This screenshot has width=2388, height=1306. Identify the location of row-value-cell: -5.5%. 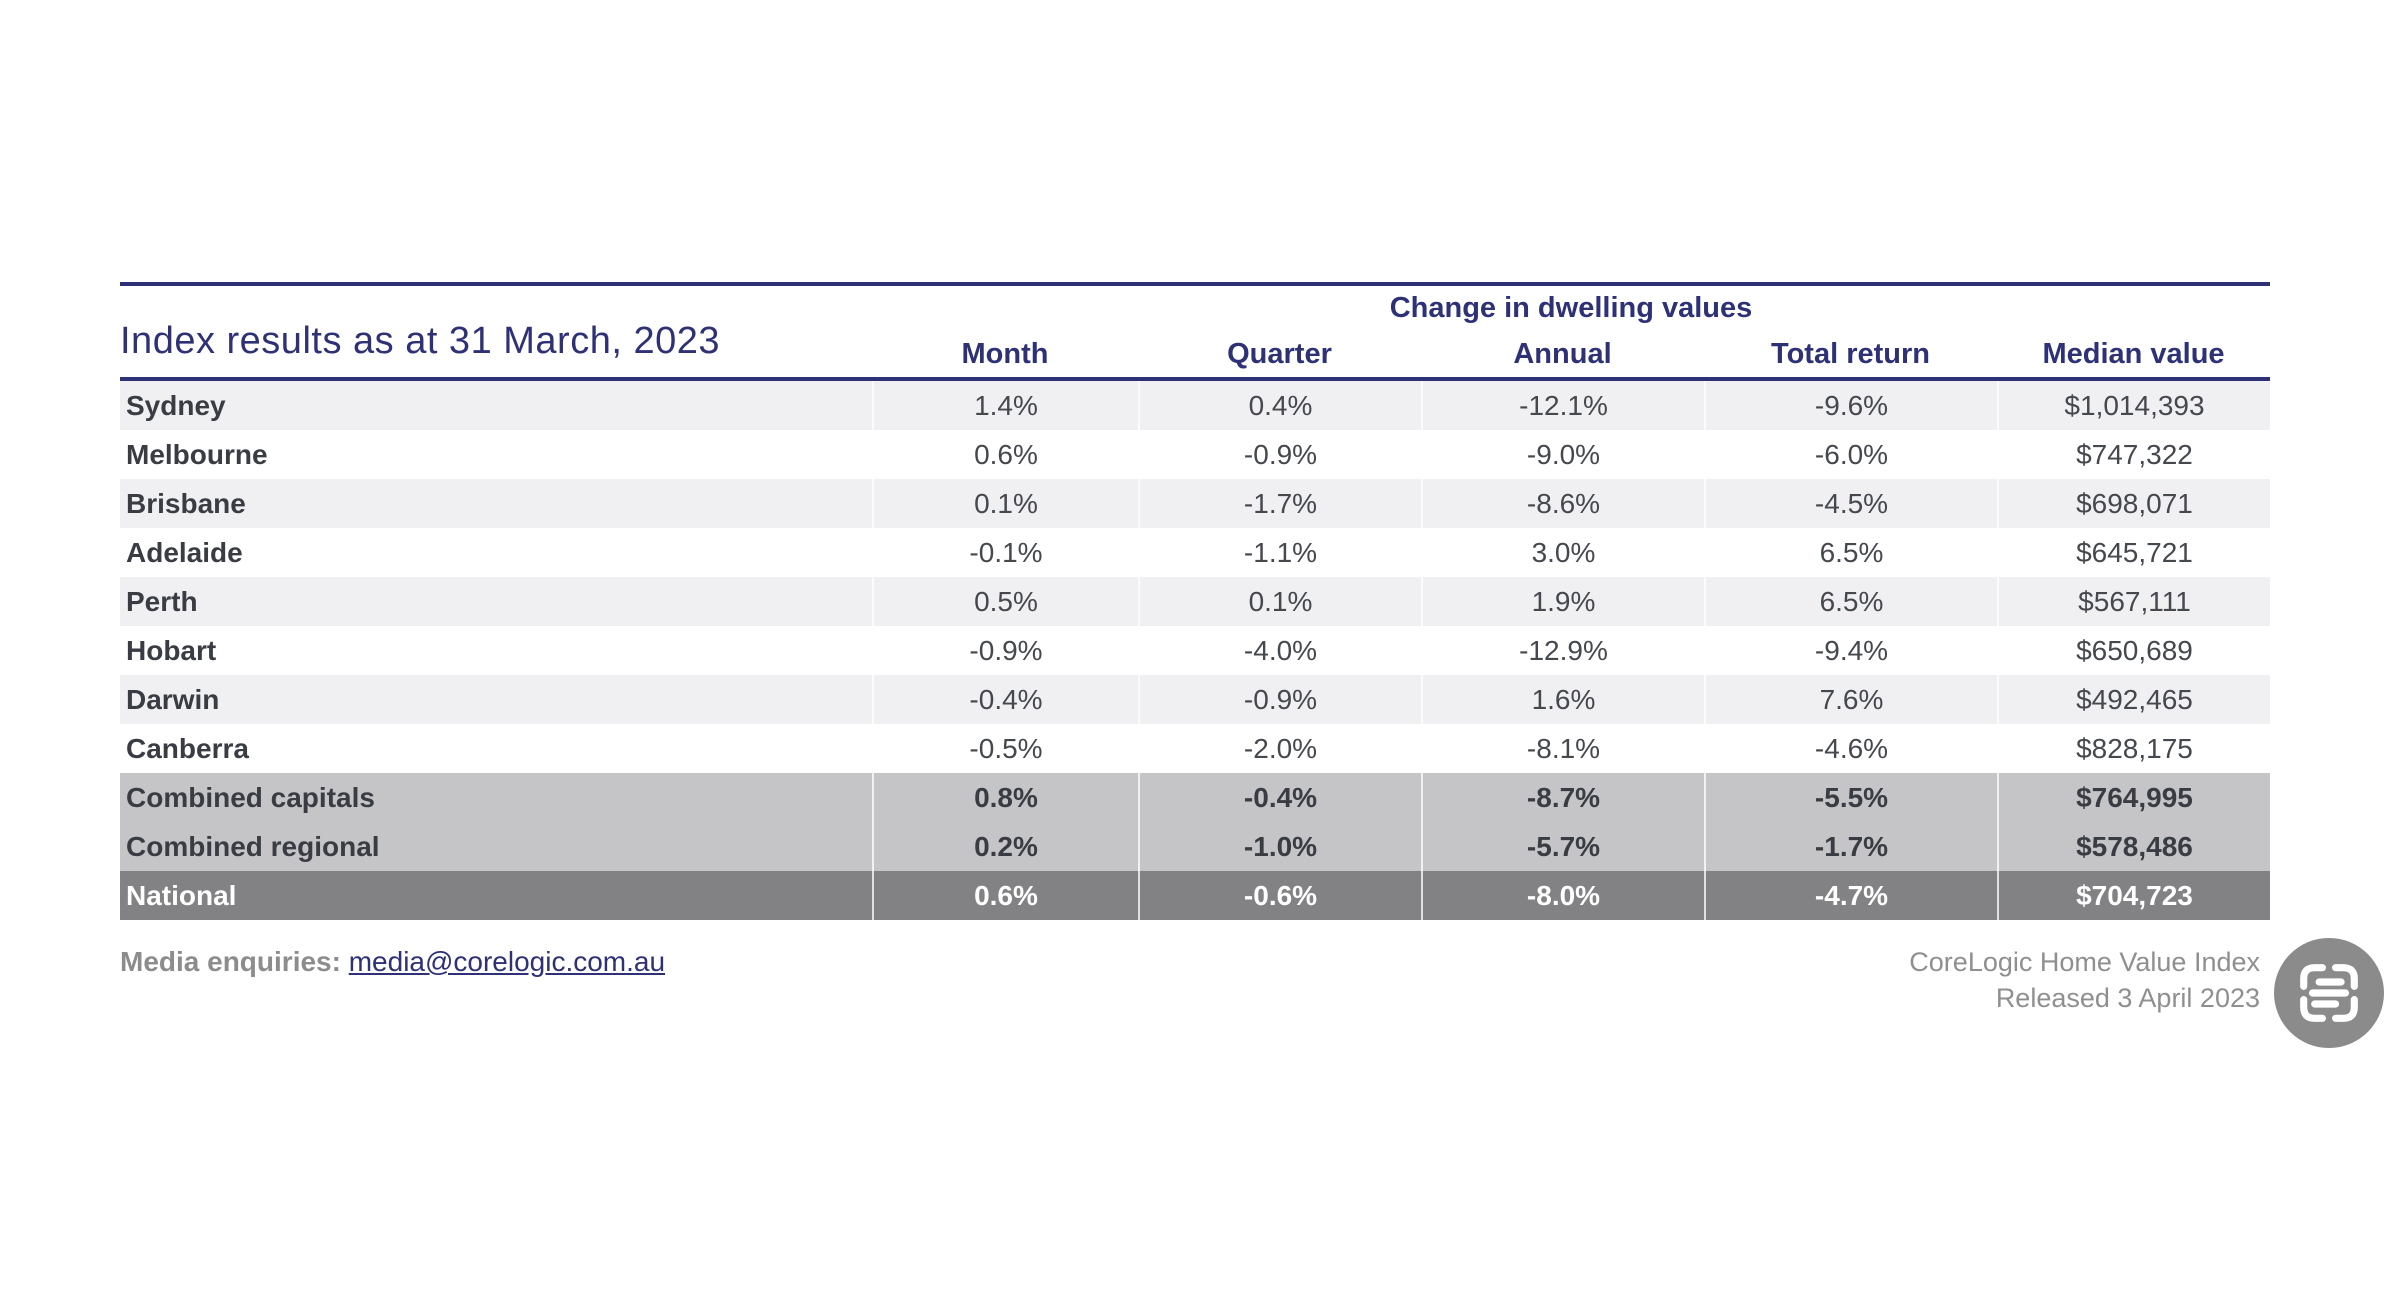
(1850, 797).